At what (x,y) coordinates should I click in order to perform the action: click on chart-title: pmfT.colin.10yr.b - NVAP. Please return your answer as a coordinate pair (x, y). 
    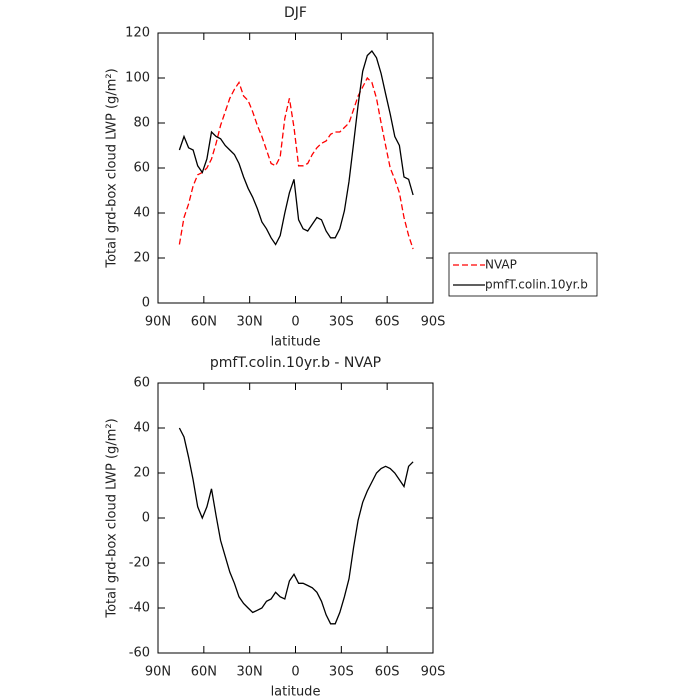
    Looking at the image, I should click on (295, 363).